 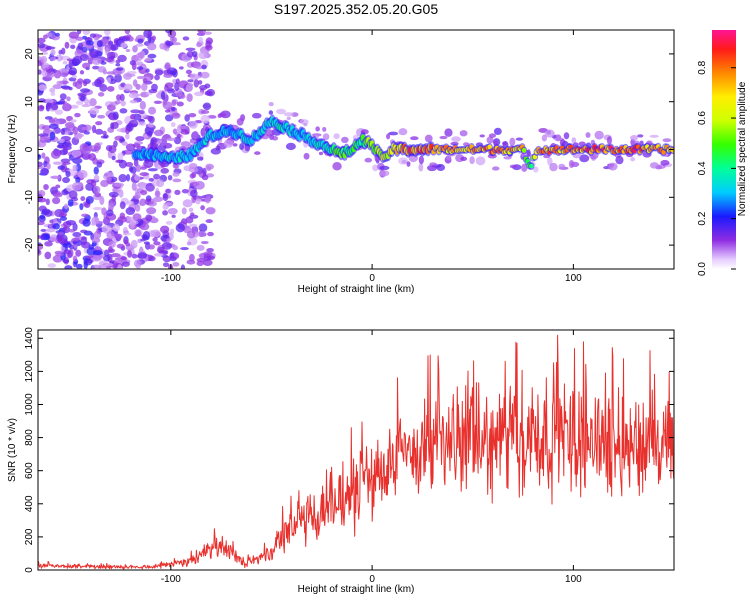 I want to click on spectrogram-y-tick-label: 10, so click(x=29, y=102).